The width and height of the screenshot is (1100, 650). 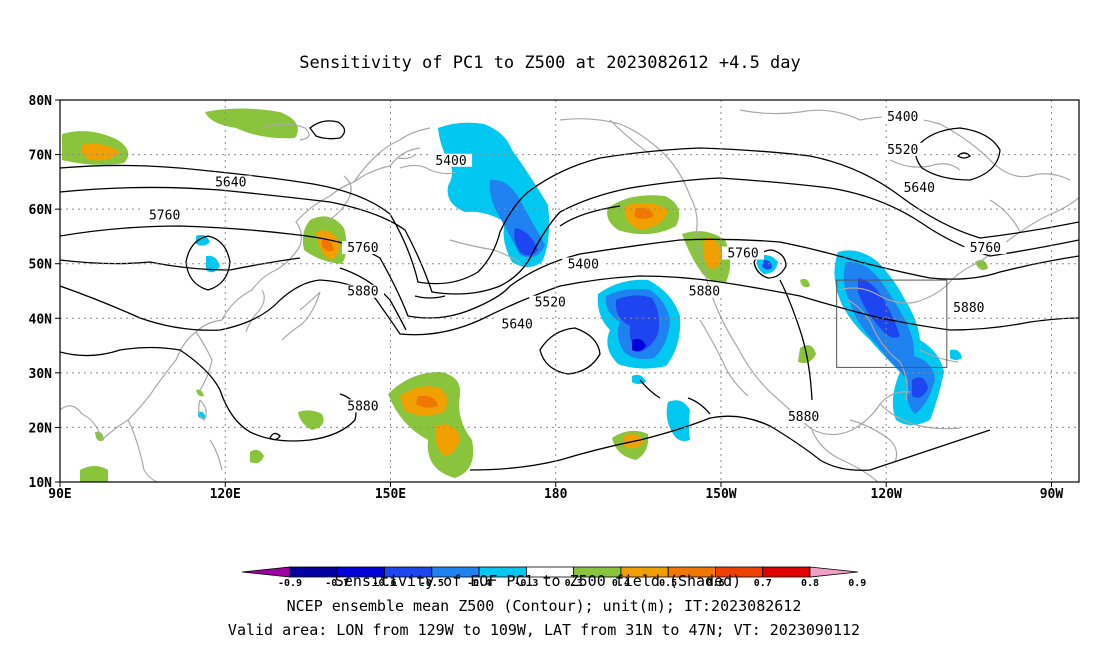 What do you see at coordinates (41, 319) in the screenshot?
I see `lat-tick-label: 40N` at bounding box center [41, 319].